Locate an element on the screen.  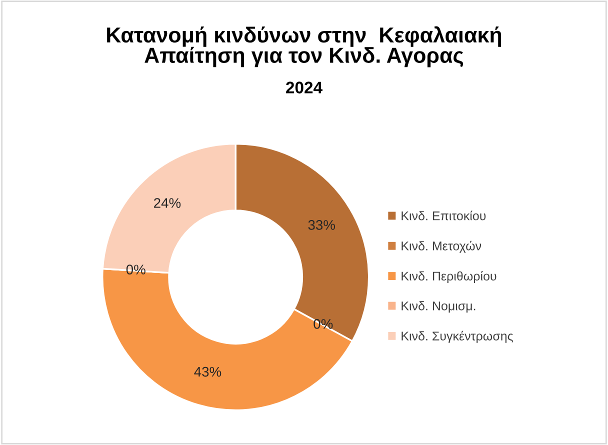
data-label: 33% is located at coordinates (322, 225).